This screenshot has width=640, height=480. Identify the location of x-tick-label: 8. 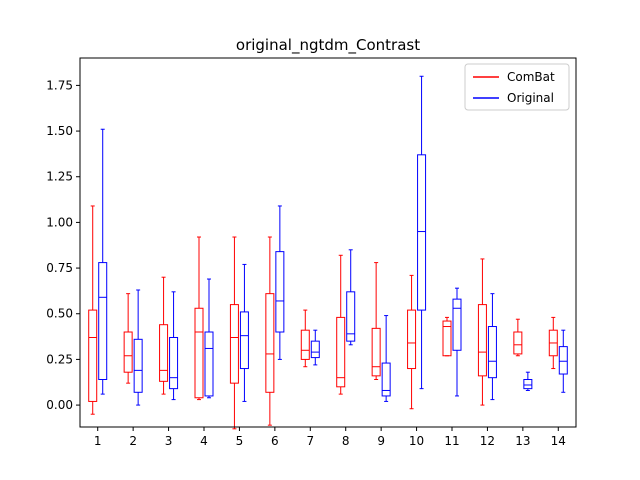
(346, 441).